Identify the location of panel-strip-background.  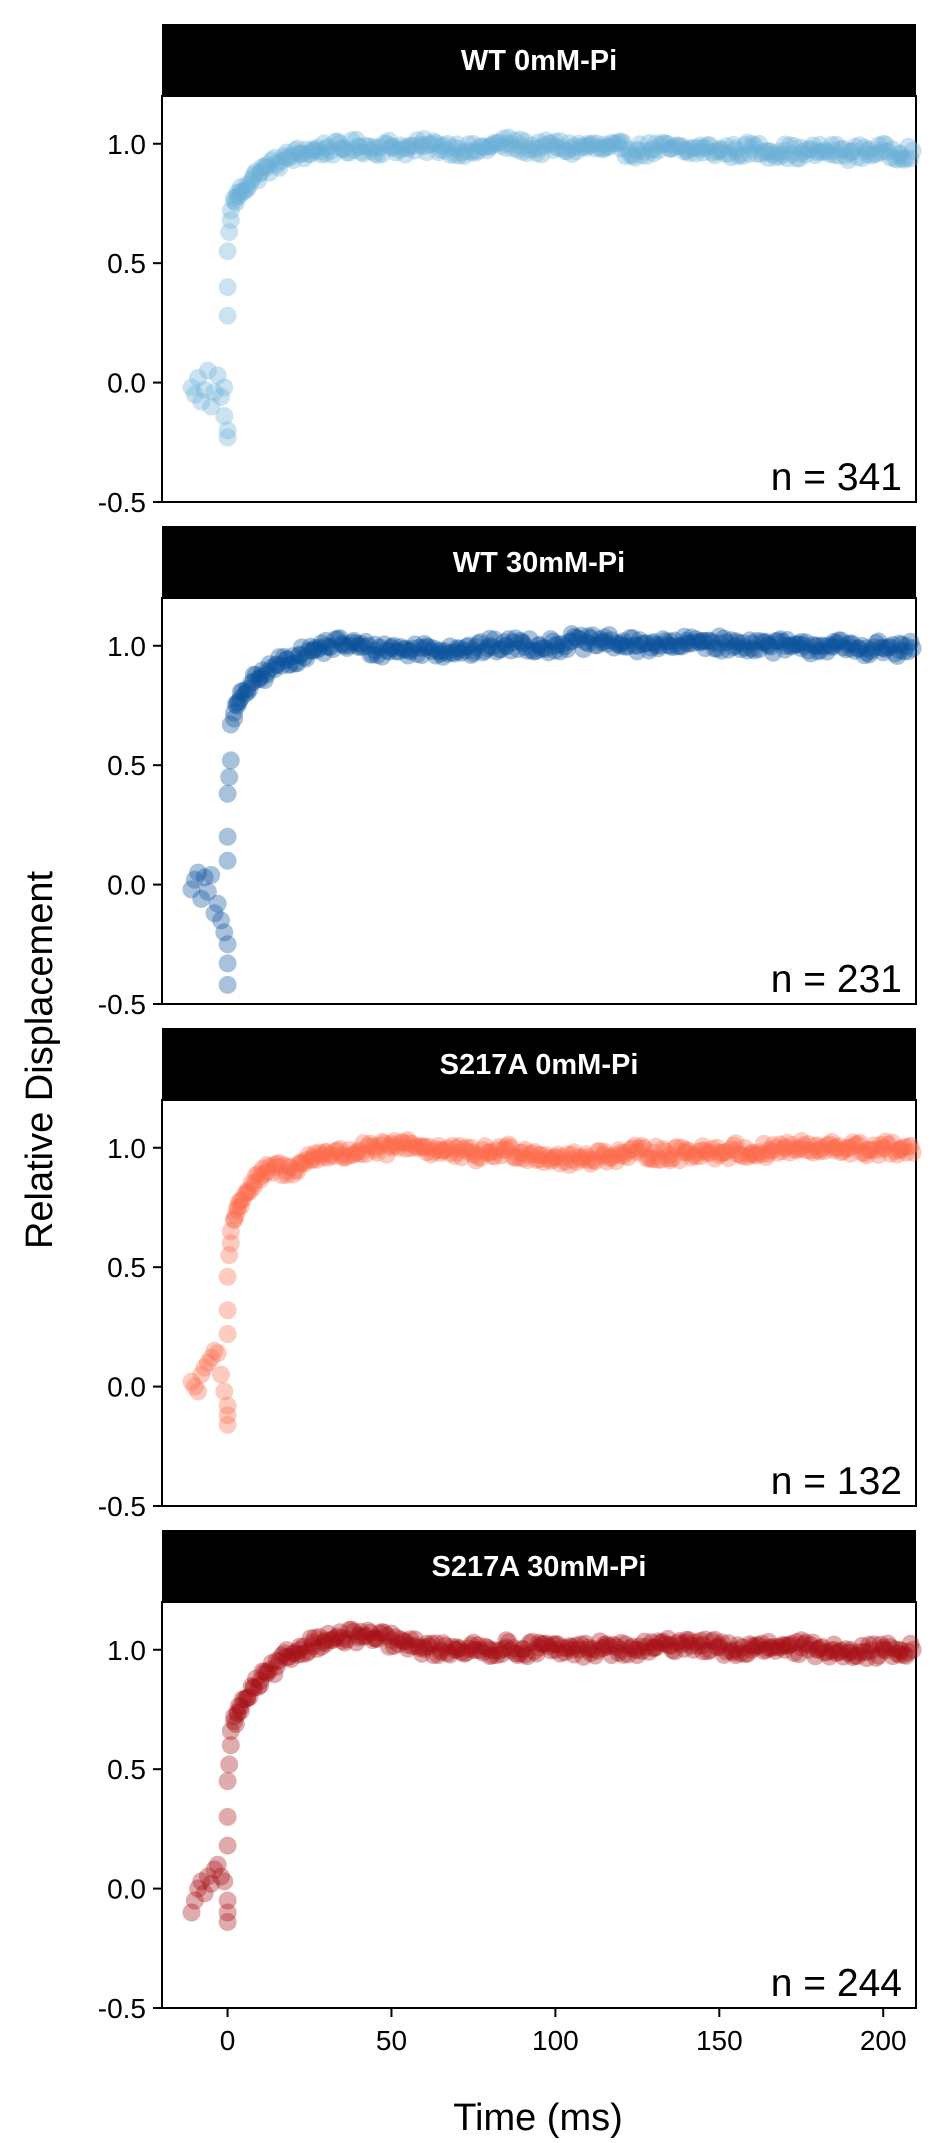
(539, 60).